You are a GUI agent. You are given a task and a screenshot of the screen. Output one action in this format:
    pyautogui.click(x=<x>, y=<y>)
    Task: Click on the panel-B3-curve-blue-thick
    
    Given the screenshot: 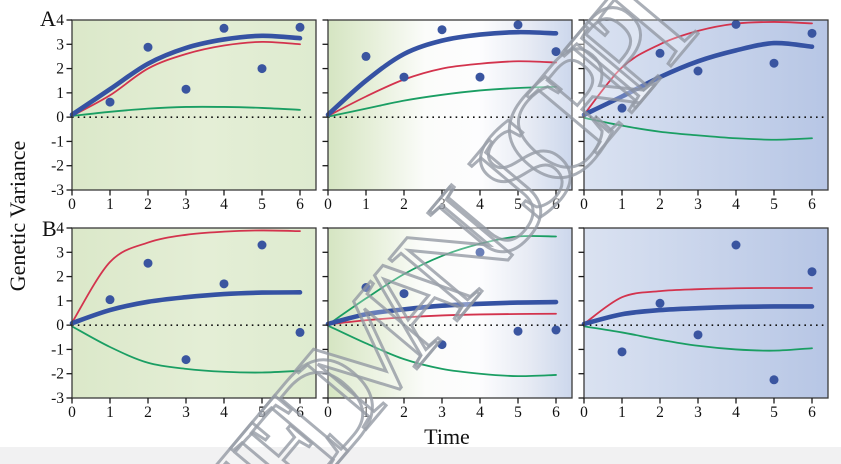 What is the action you would take?
    pyautogui.click(x=698, y=315)
    